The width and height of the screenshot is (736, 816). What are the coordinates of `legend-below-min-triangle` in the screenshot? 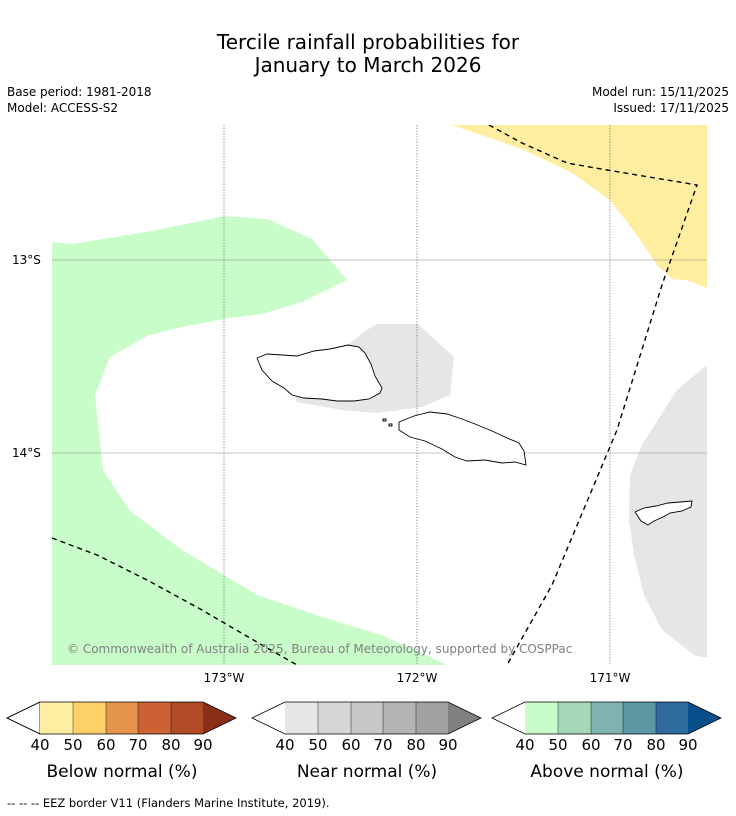 It's located at (23, 718).